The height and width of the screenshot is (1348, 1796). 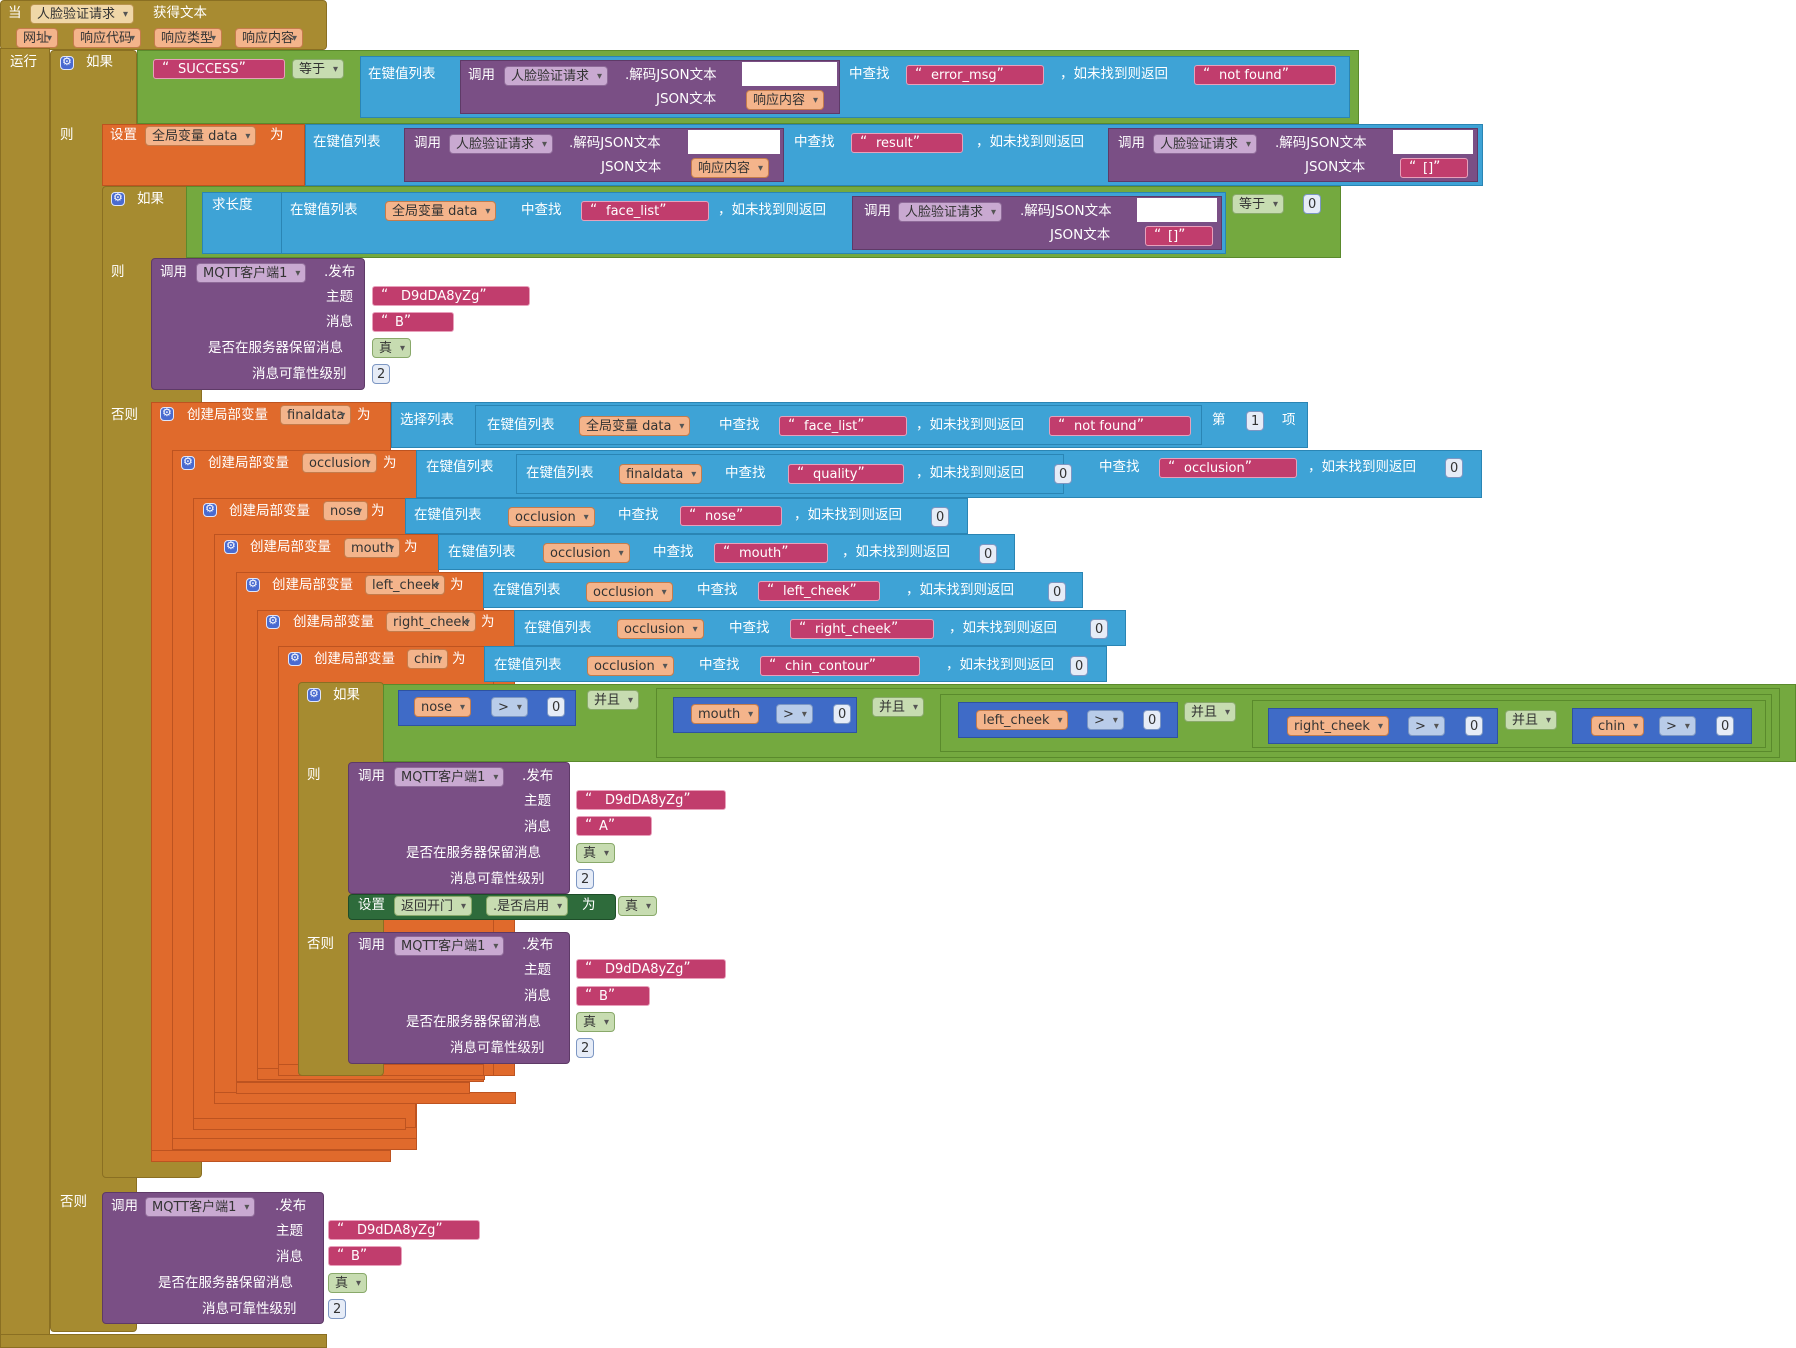 I want to click on outer-if-gear-icon, so click(x=67, y=62).